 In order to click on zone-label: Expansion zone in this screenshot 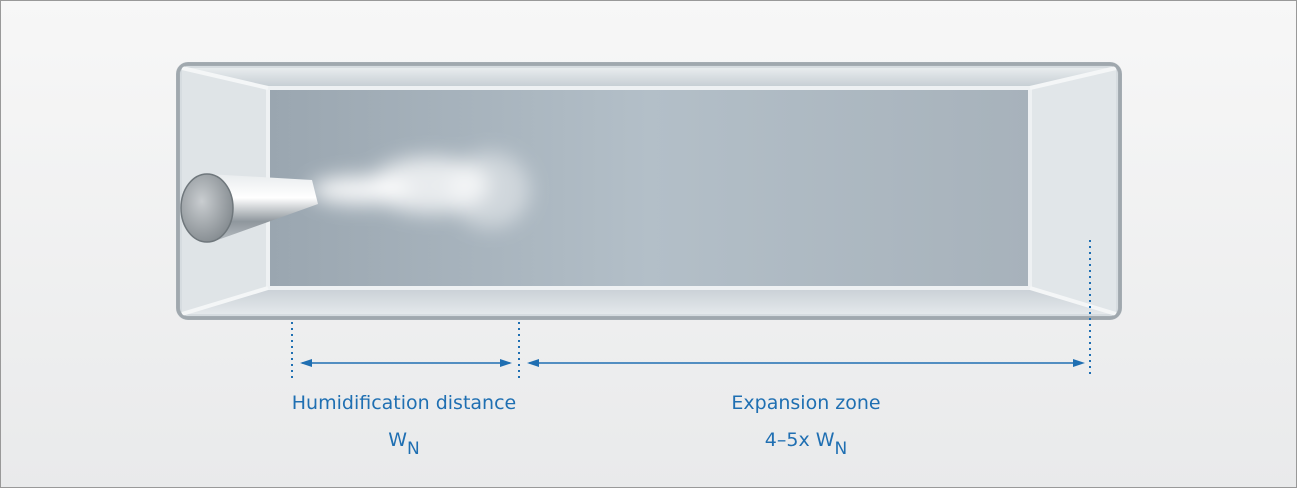, I will do `click(805, 403)`.